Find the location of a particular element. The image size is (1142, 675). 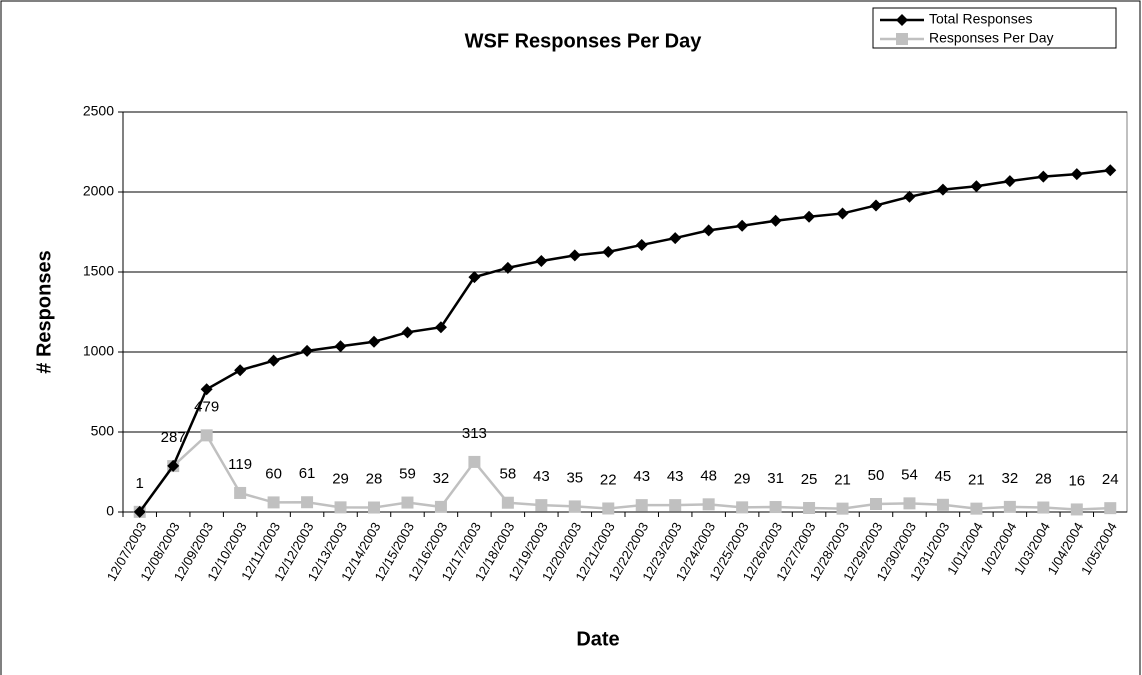

y-tick-label: 500 is located at coordinates (103, 431).